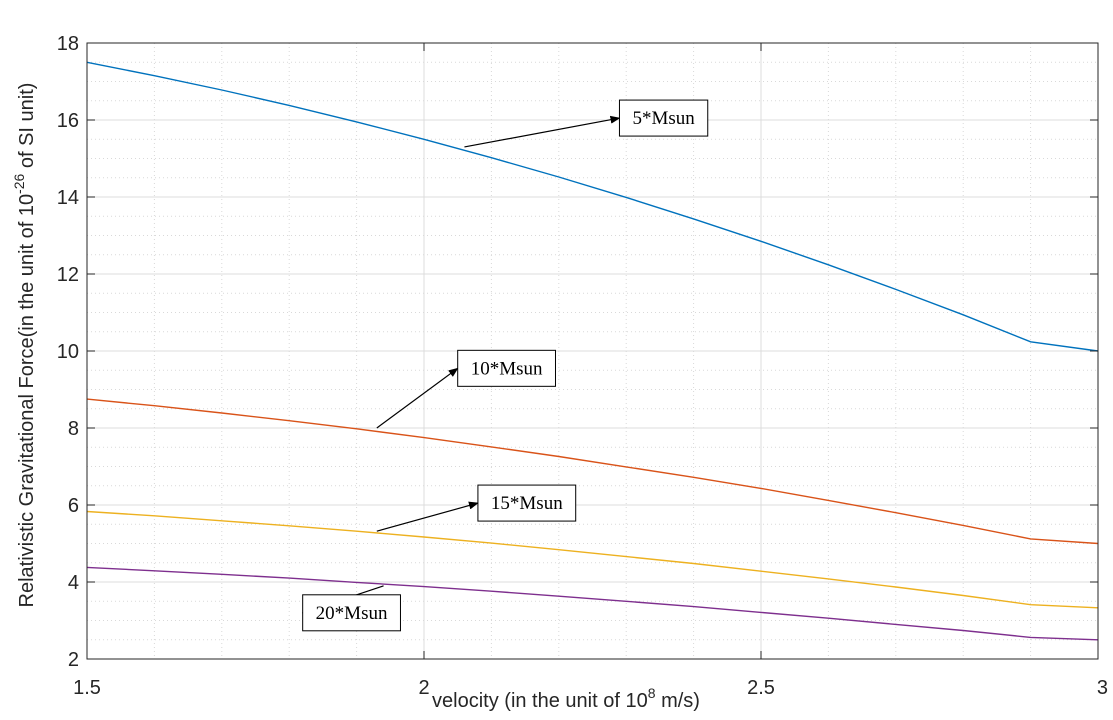 The height and width of the screenshot is (720, 1113). I want to click on x-axis-label-text: velocity (in the unit of 10, so click(540, 701).